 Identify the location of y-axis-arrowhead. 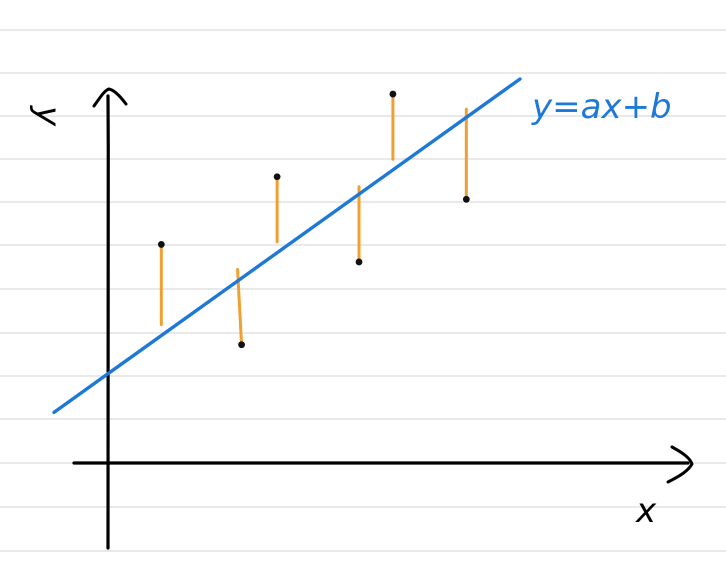
(110, 97).